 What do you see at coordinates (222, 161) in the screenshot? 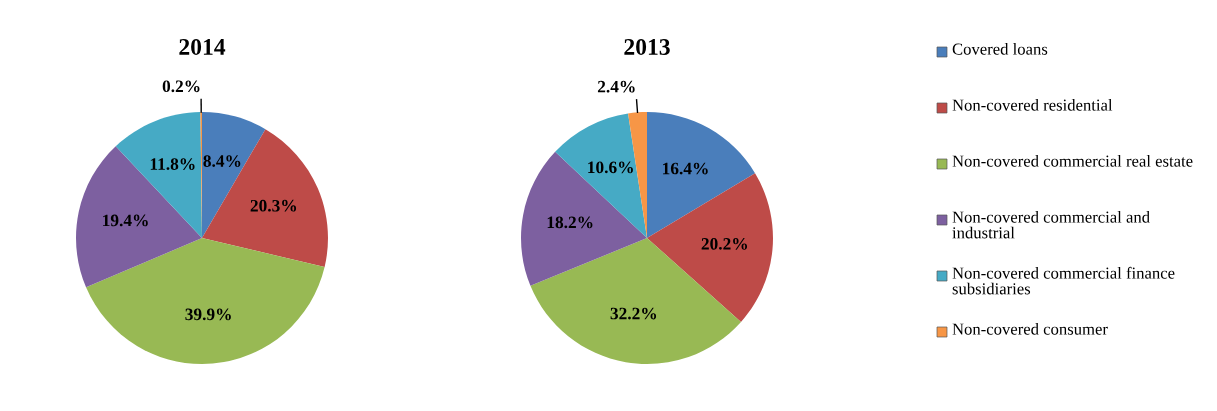
I see `data-label: 8.4%` at bounding box center [222, 161].